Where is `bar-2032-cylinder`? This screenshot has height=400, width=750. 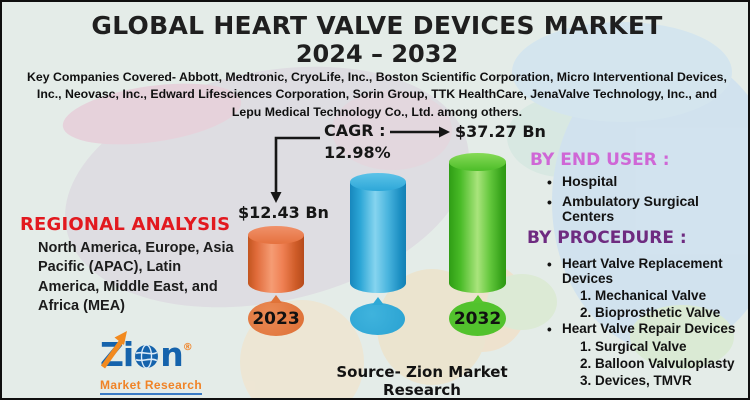 bar-2032-cylinder is located at coordinates (477, 223).